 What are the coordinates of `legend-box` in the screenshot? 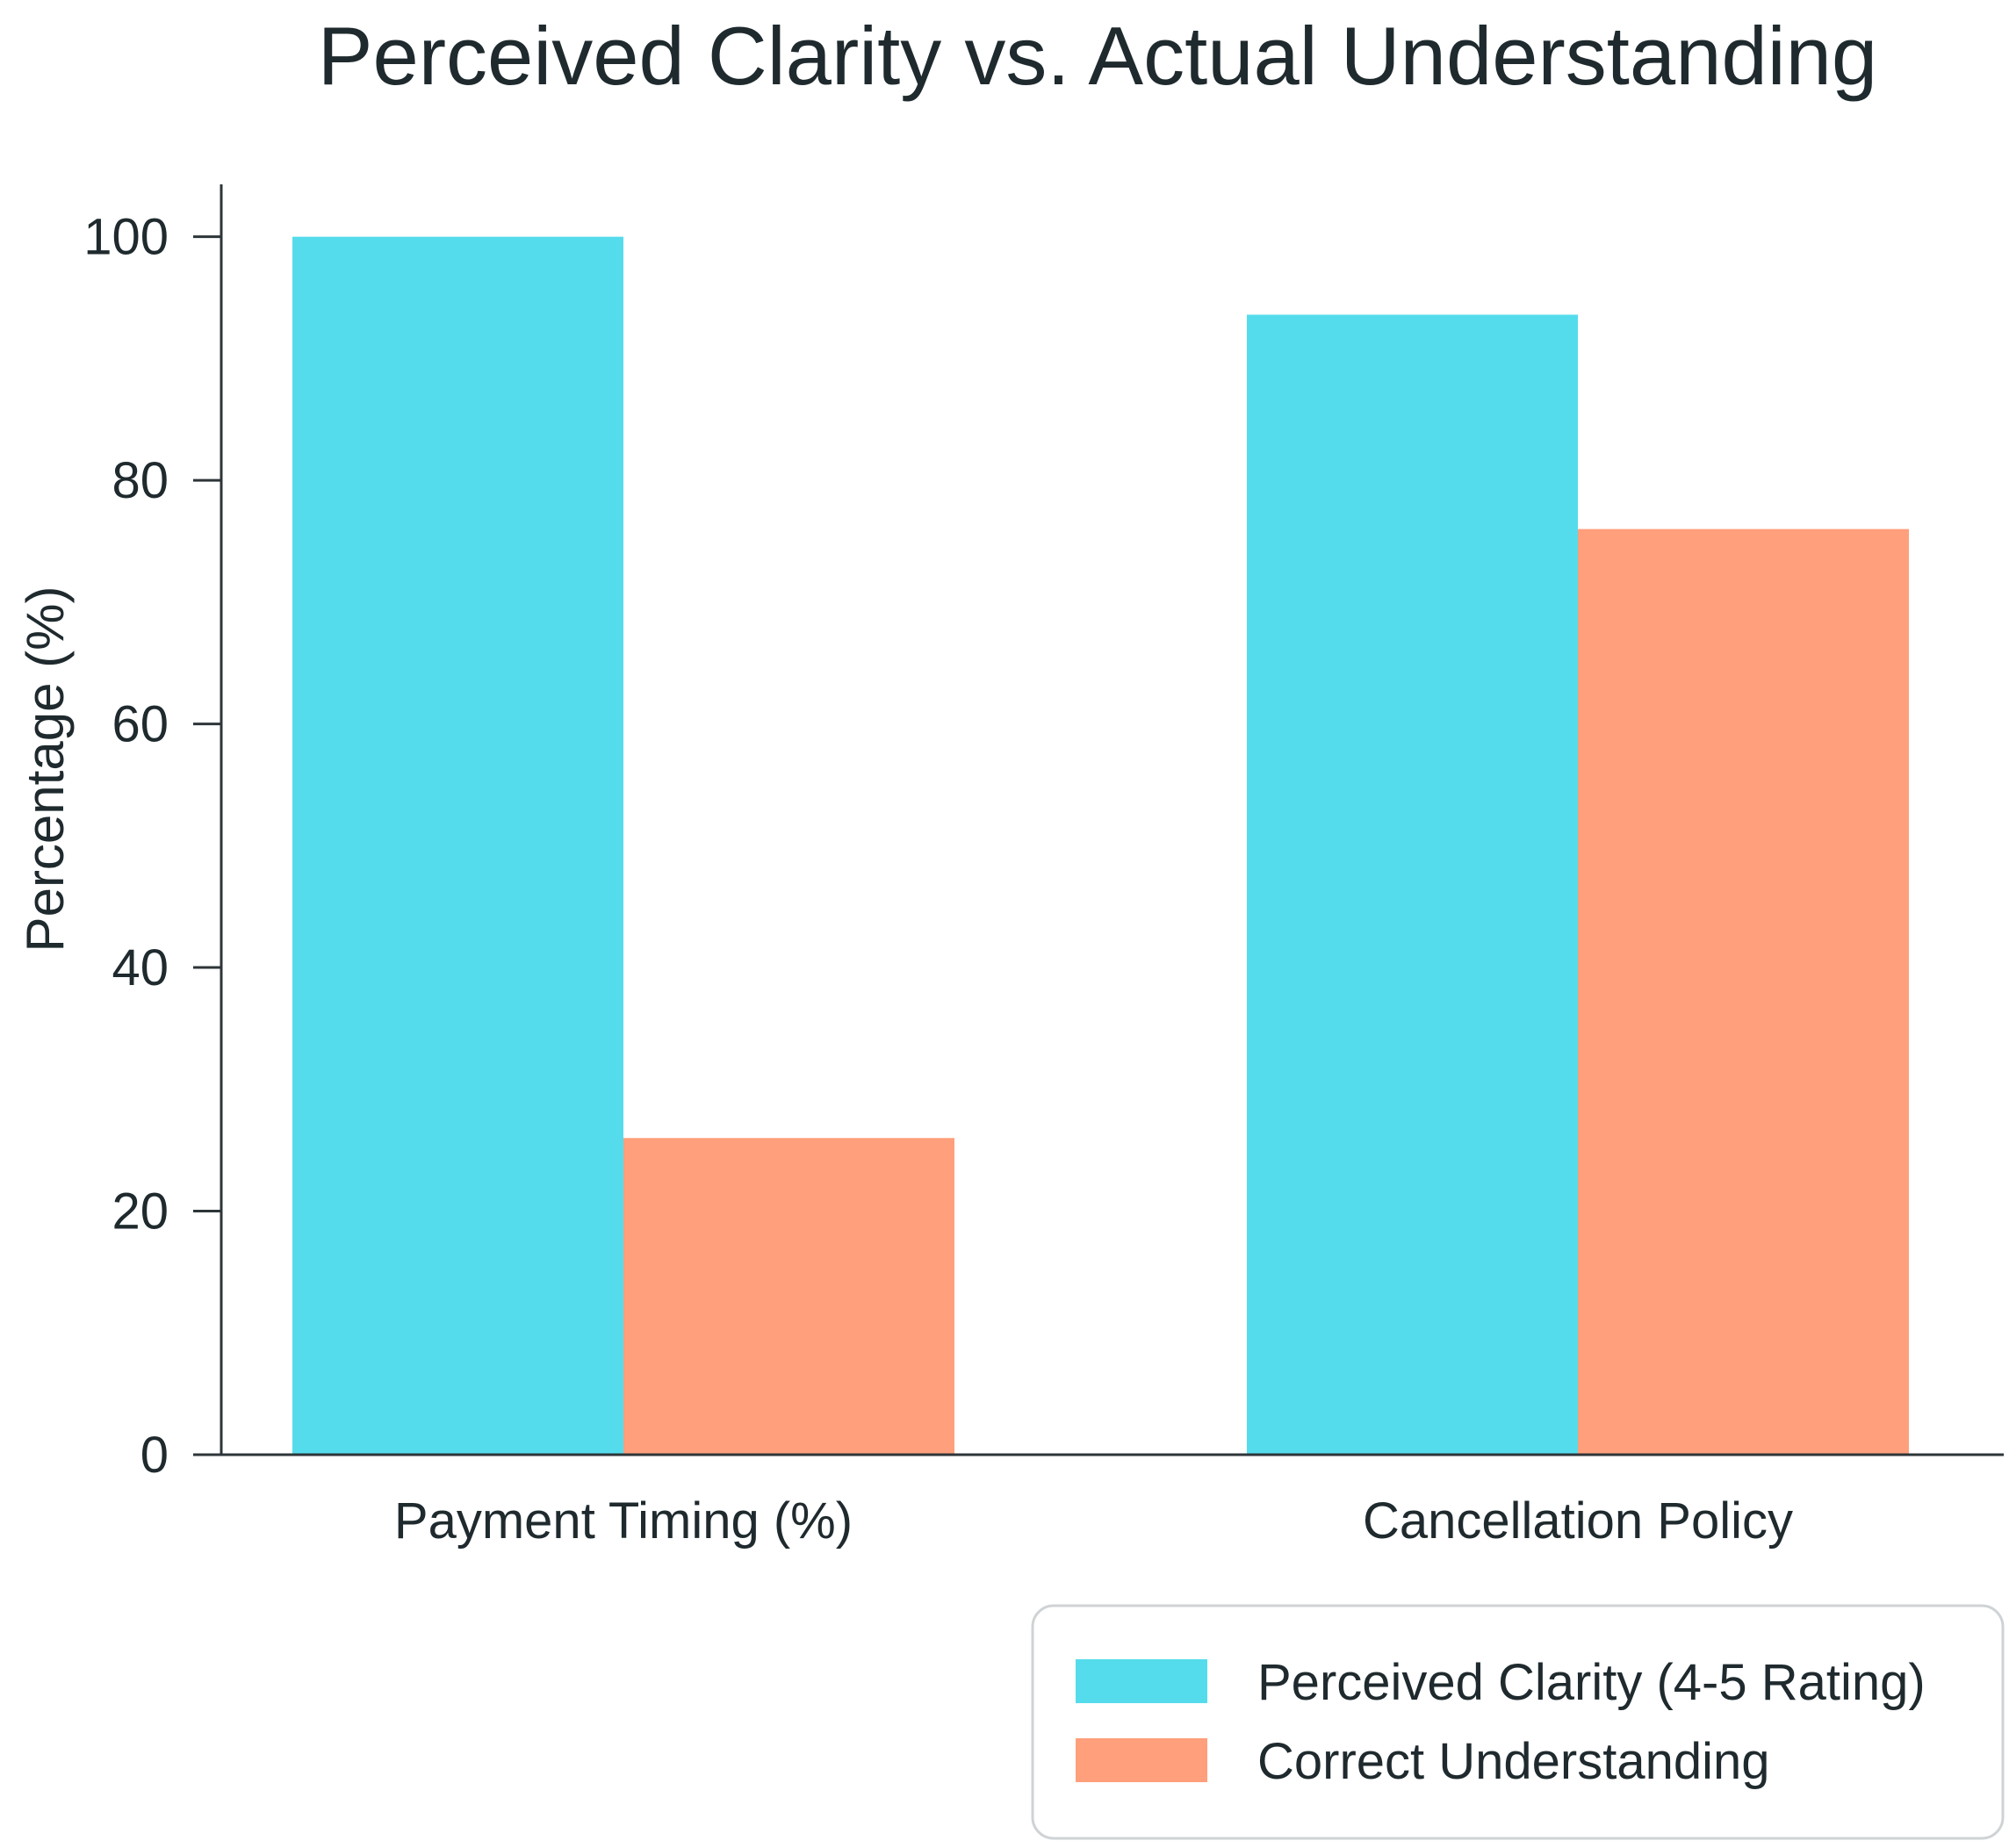 It's located at (1518, 1722).